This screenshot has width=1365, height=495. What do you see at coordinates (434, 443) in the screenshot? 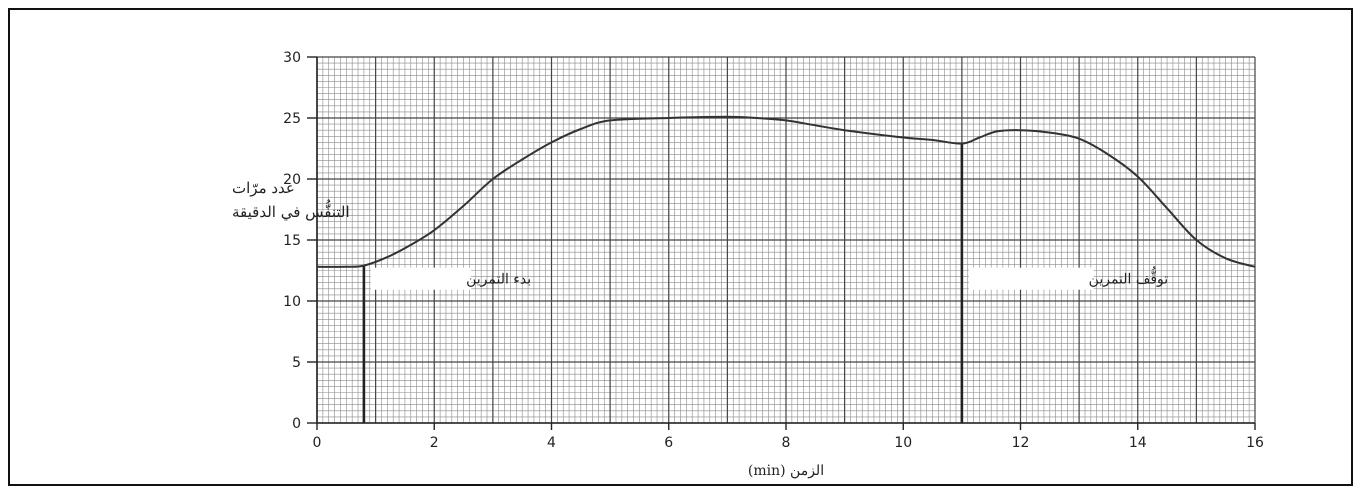
I see `x-tick-label: 2` at bounding box center [434, 443].